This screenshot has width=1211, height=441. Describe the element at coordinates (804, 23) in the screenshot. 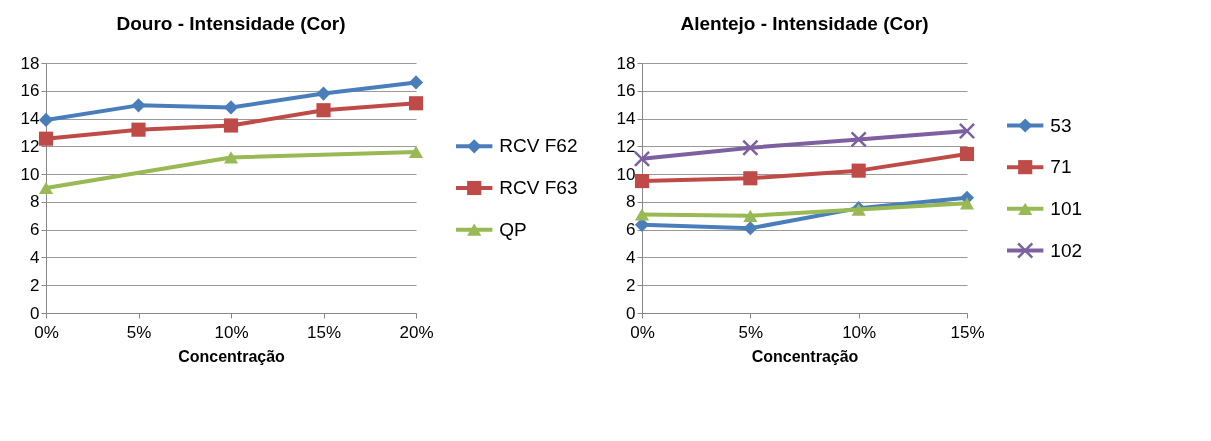

I see `chart-title: Alentejo - Intensidade (Cor)` at that location.